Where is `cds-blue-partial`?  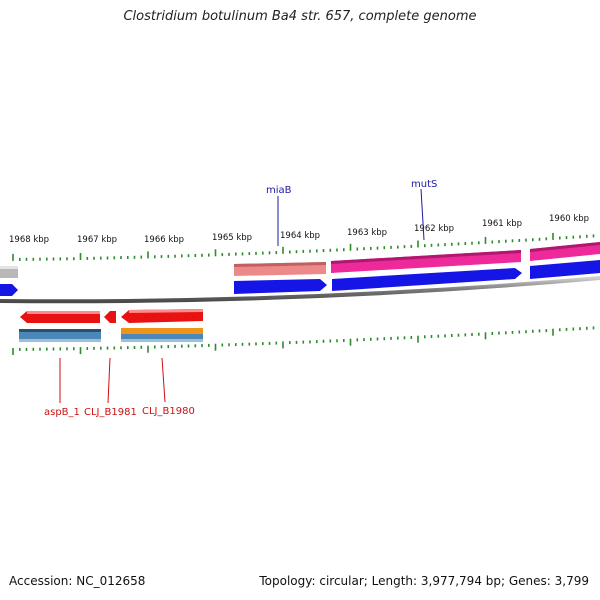
cds-blue-partial is located at coordinates (9, 290).